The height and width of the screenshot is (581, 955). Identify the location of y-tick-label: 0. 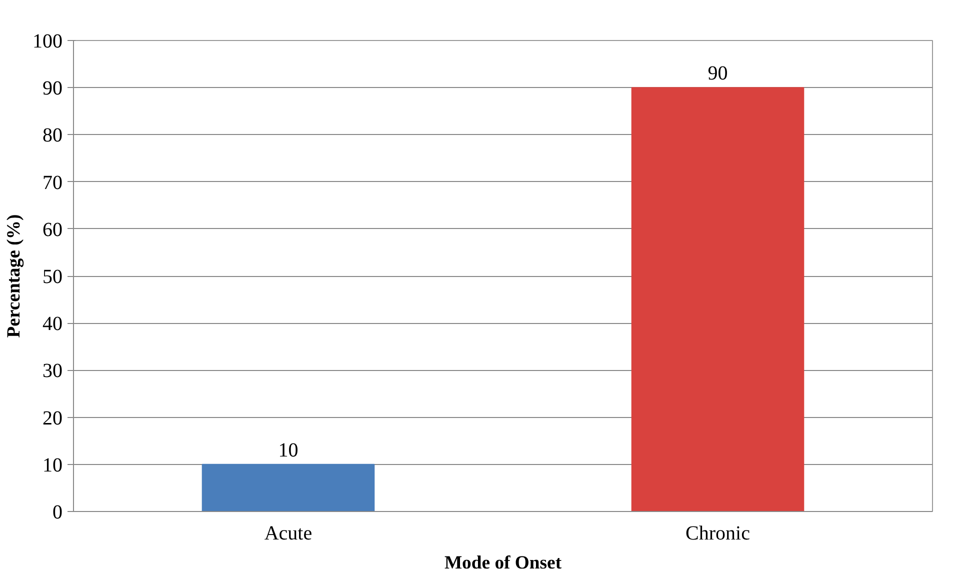
(57, 513).